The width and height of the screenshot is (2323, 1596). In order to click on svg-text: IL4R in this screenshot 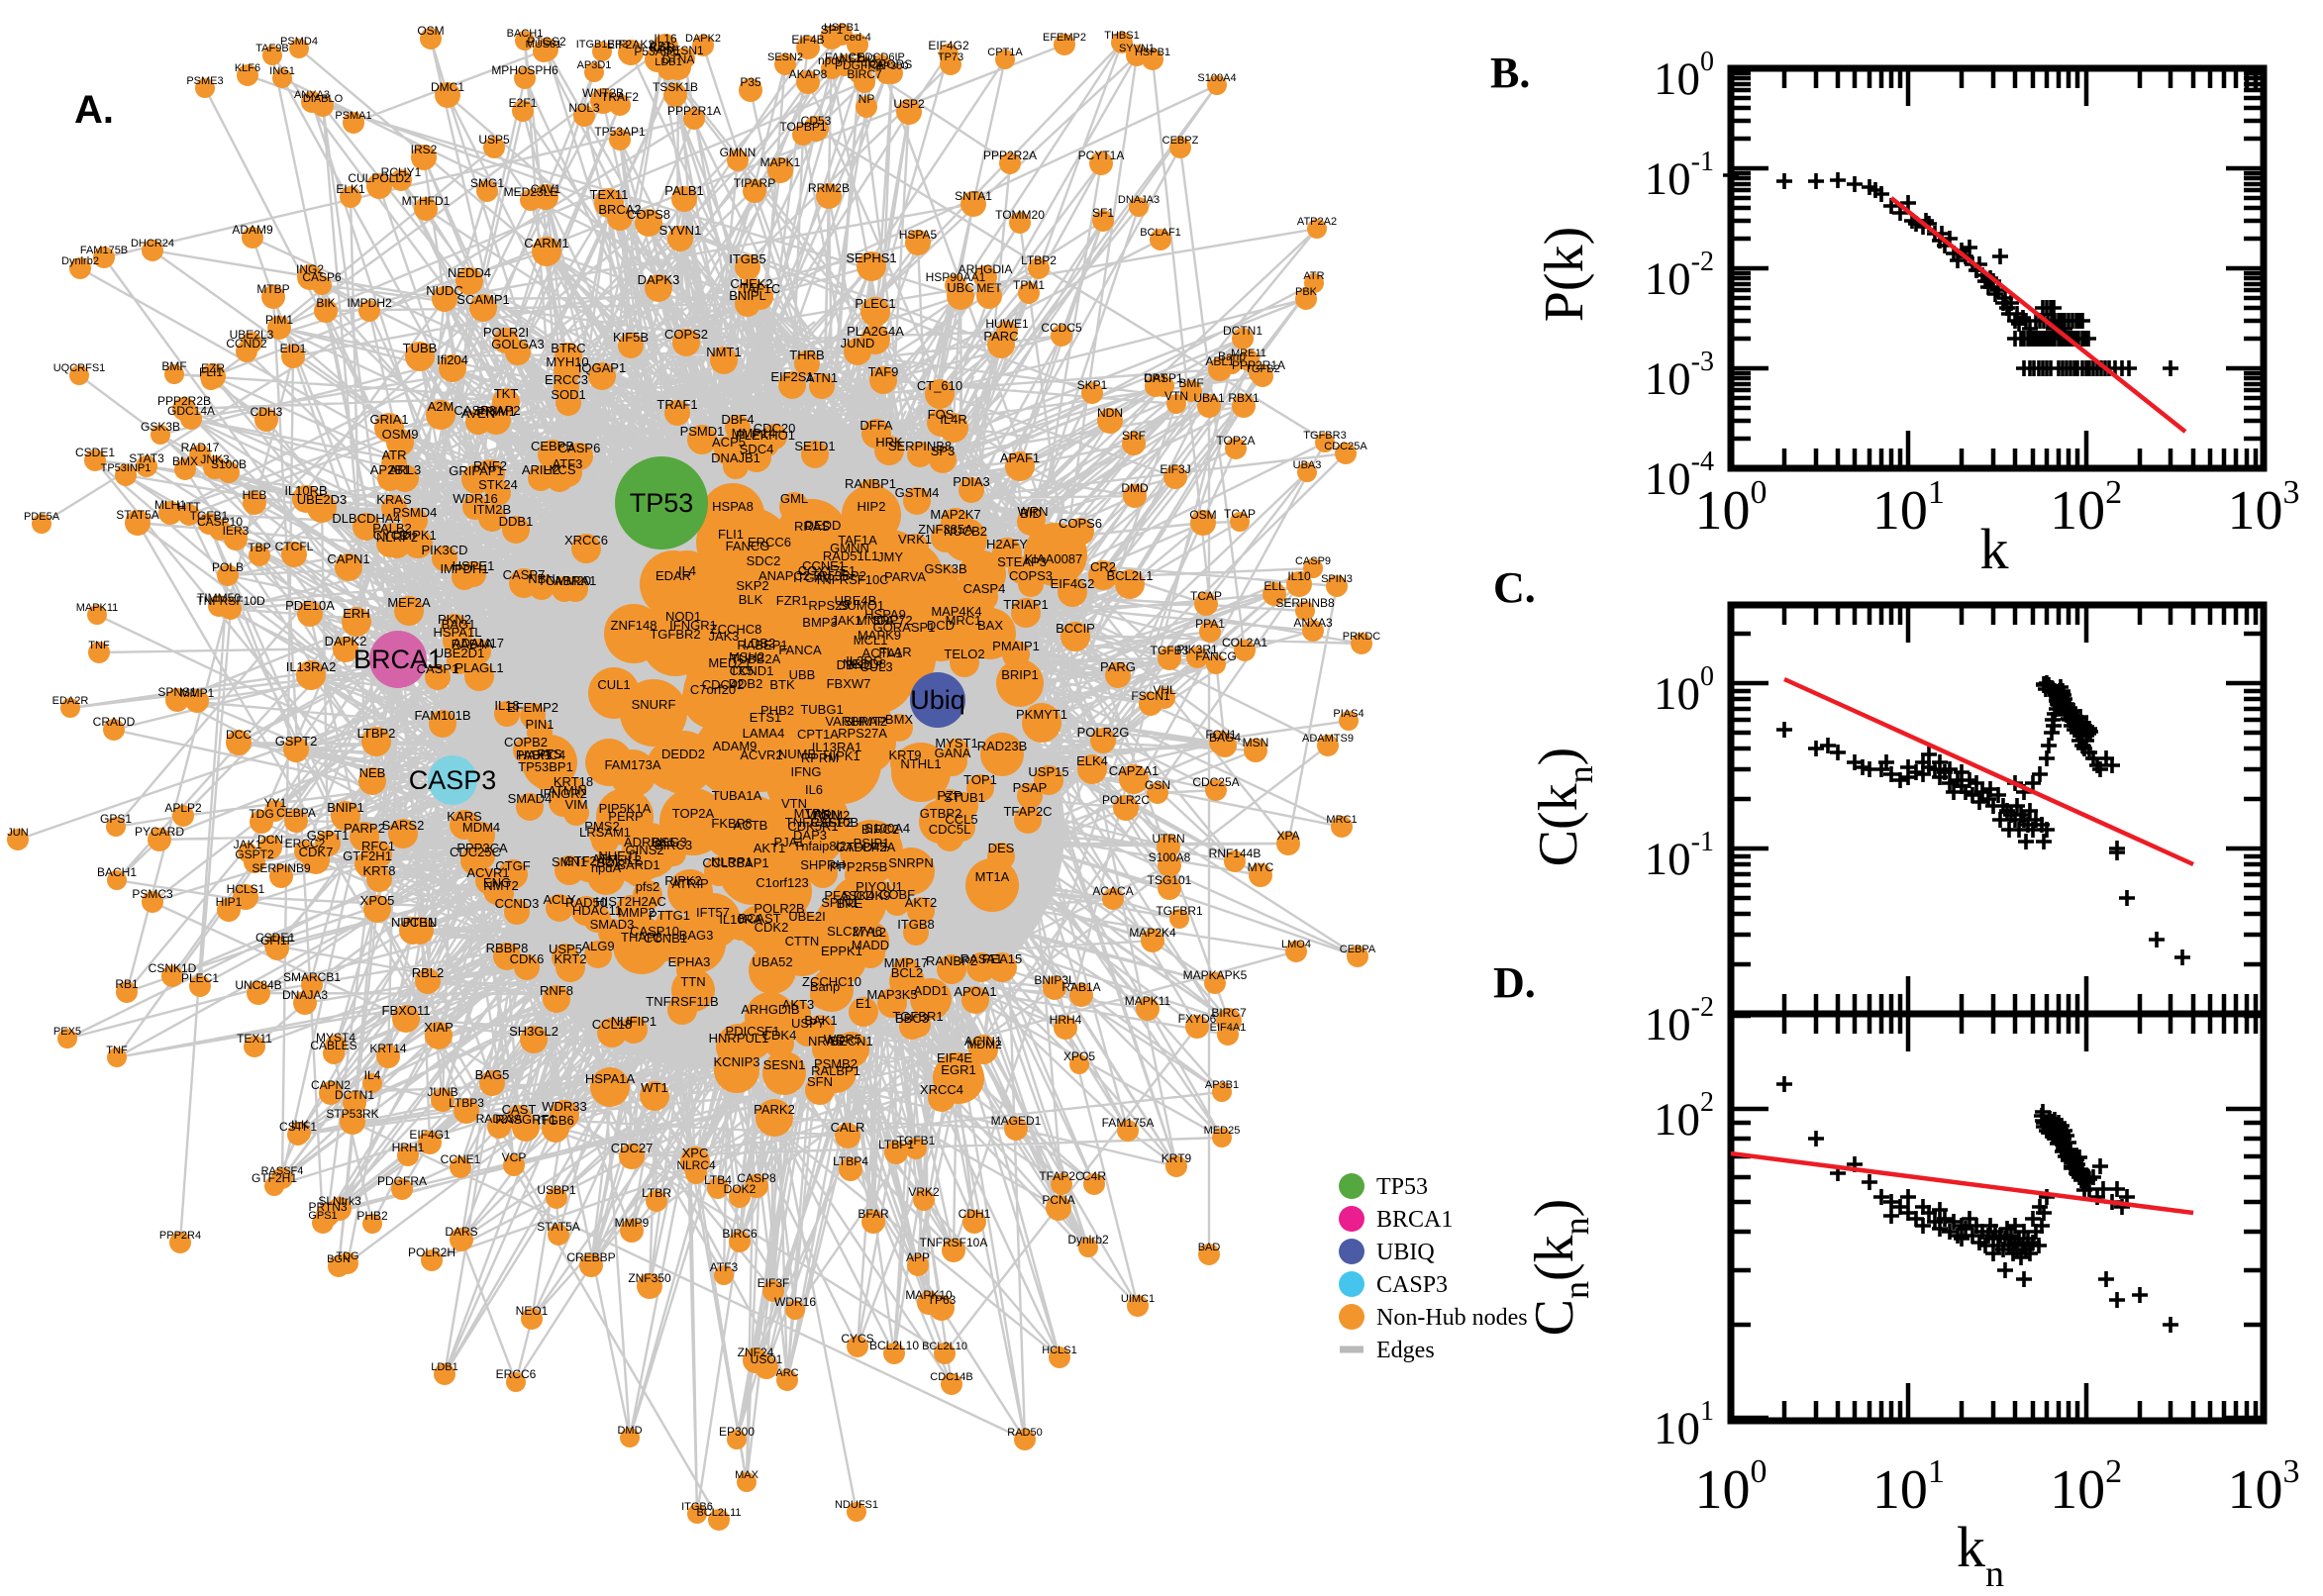, I will do `click(953, 420)`.